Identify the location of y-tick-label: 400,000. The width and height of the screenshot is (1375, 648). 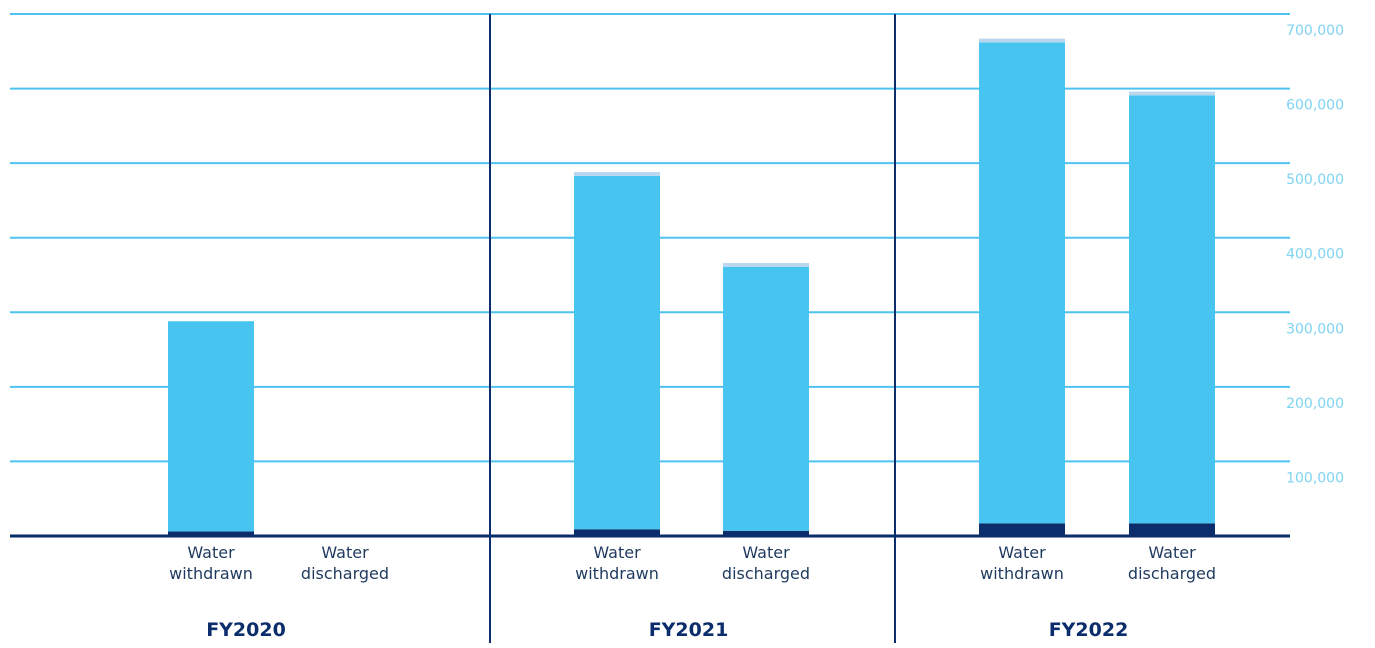
(1315, 255).